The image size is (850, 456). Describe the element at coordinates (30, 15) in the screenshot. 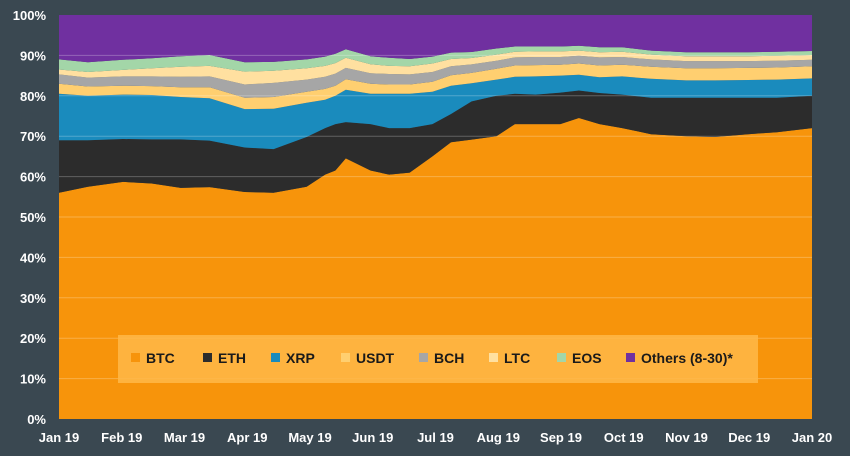

I see `y-tick-label: 100%` at that location.